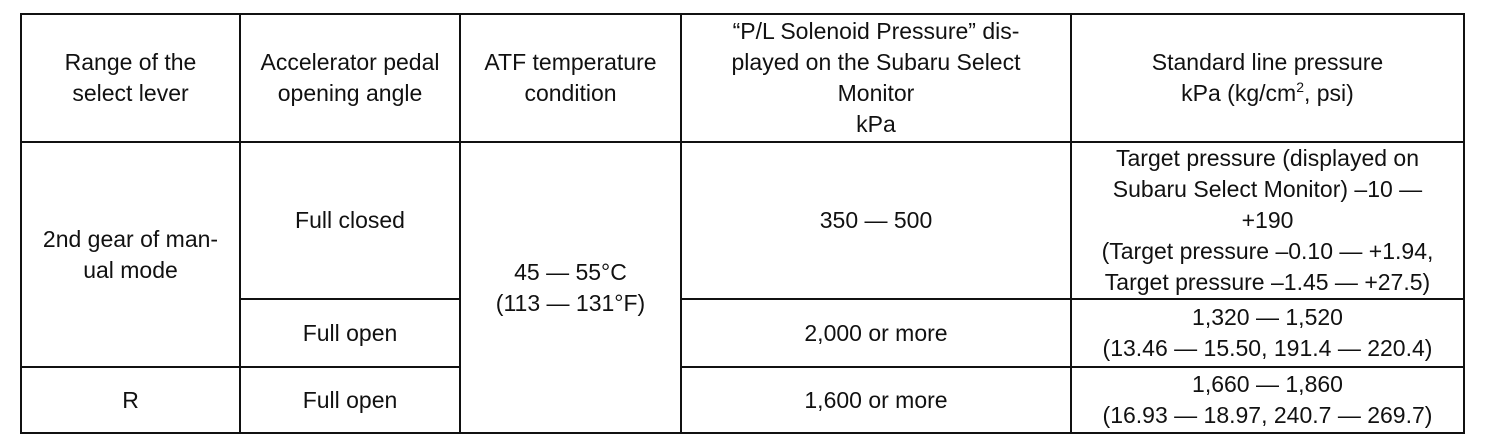 This screenshot has height=448, width=1504. I want to click on std-line-2: (13.46 — 15.50, 191.4 — 220.4), so click(1267, 348).